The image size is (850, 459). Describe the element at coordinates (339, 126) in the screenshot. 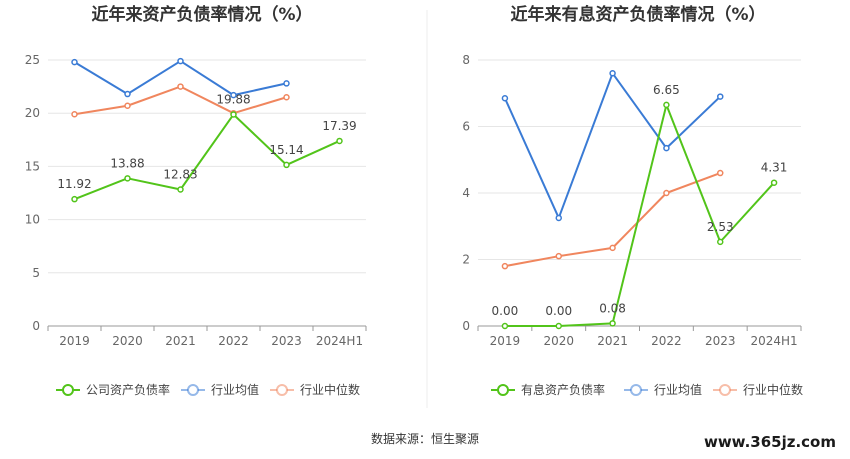

I see `data-label: 17.39` at that location.